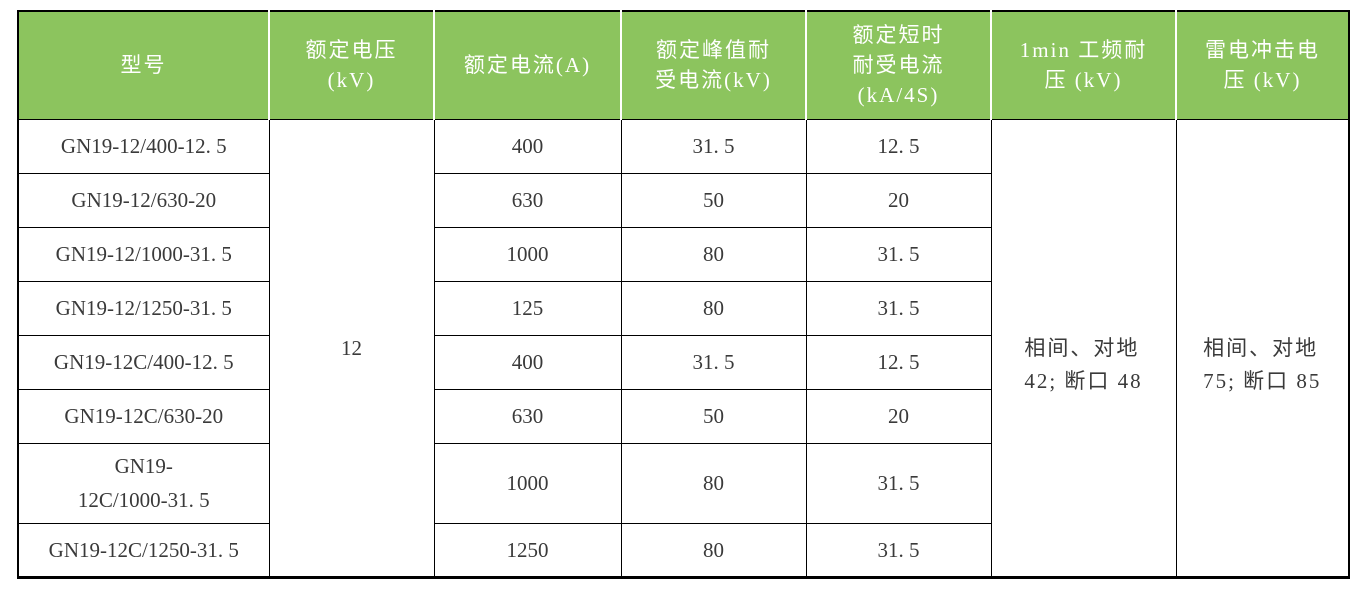 This screenshot has width=1366, height=590. I want to click on table-row: GN19- 12C/1000-31. 5 1000 80 31. 5, so click(683, 483).